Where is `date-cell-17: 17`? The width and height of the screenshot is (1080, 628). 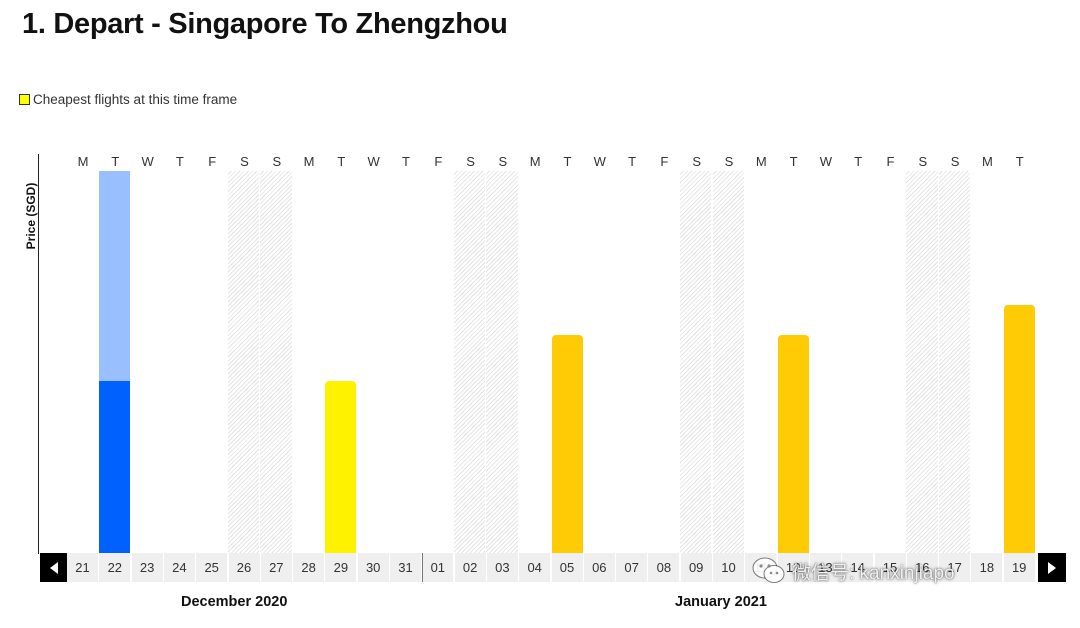
date-cell-17: 17 is located at coordinates (955, 567).